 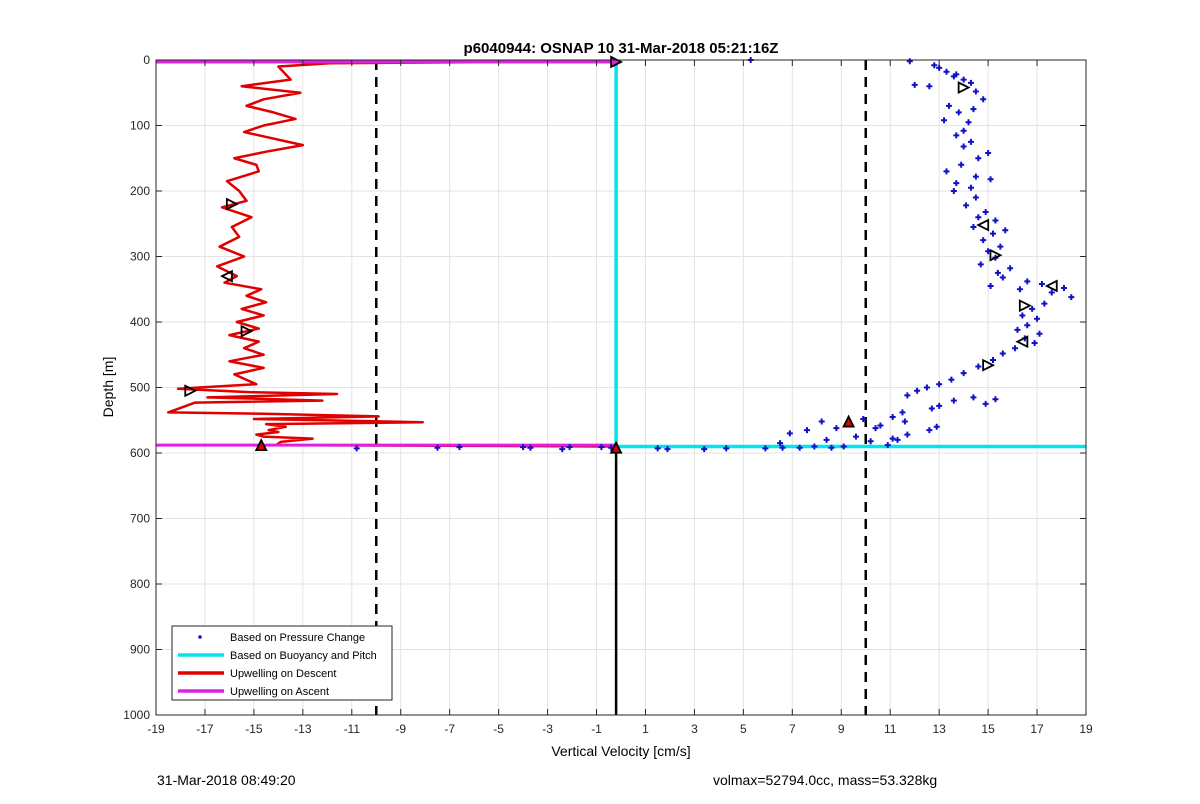 I want to click on legend-label: Based on Pressure Change, so click(x=297, y=638).